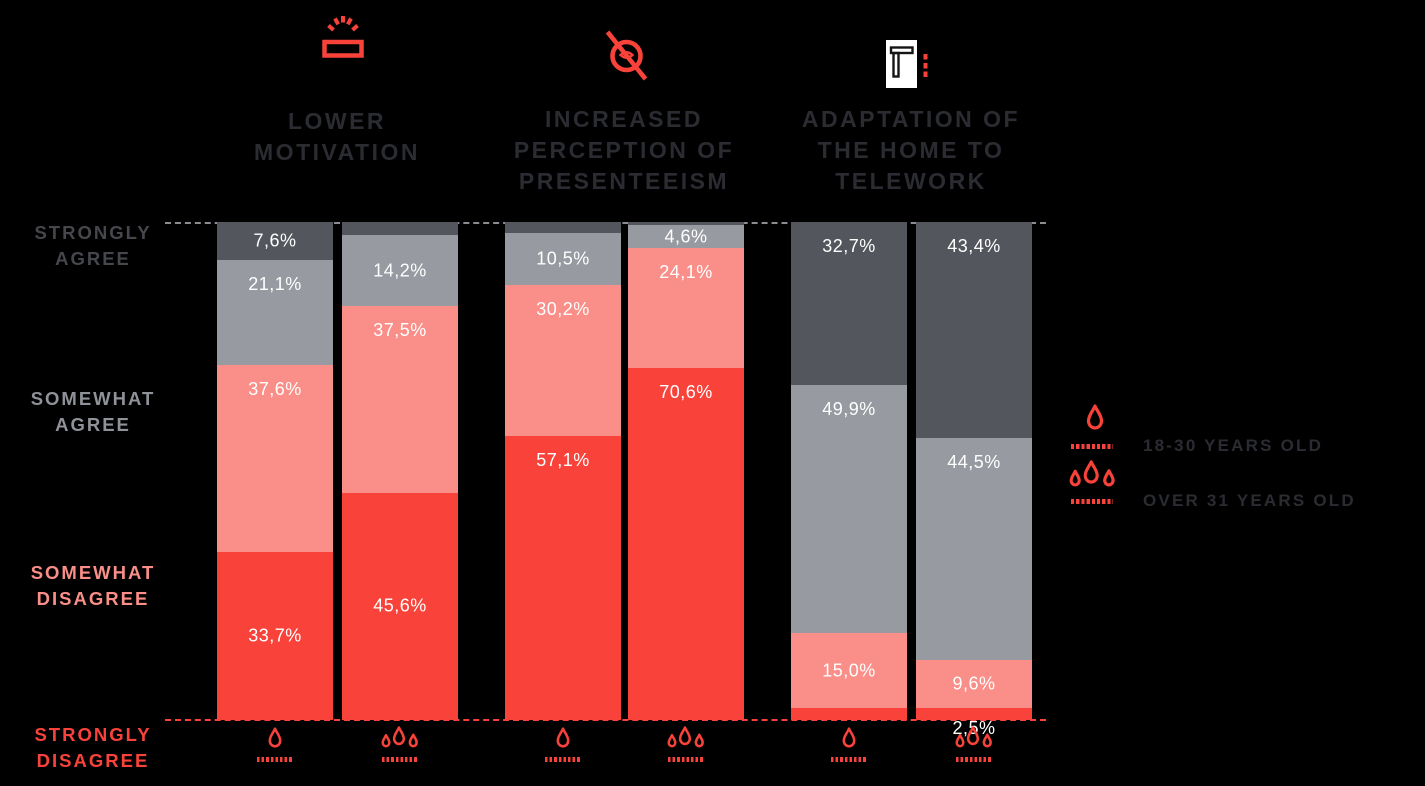 The image size is (1425, 786). I want to click on segment-value-label: 70,6%, so click(686, 392).